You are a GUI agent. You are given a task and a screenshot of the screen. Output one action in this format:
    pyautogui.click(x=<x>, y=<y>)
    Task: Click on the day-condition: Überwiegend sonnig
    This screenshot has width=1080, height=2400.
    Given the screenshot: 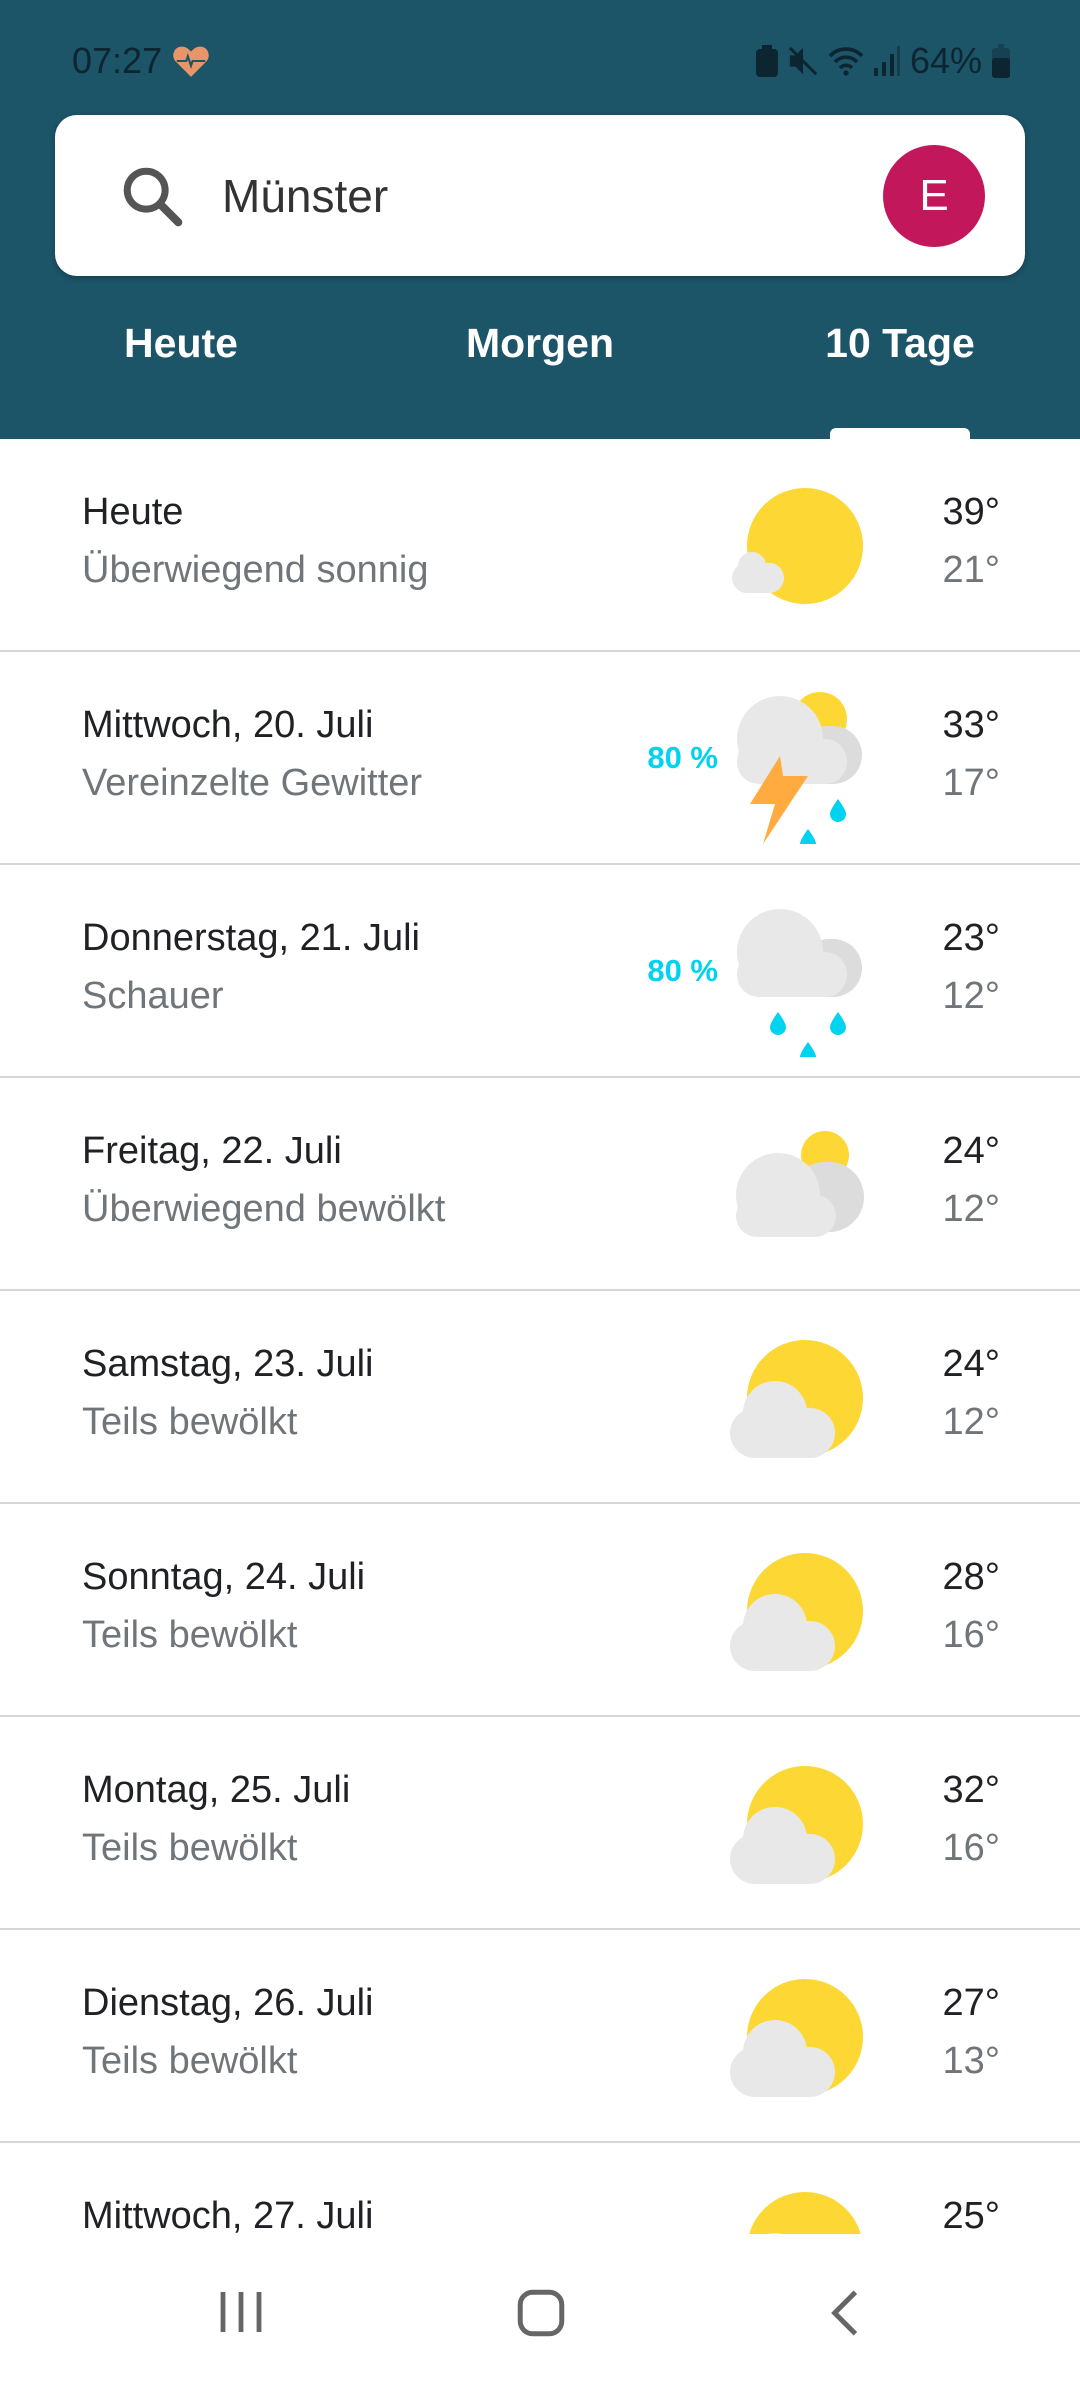 What is the action you would take?
    pyautogui.click(x=255, y=570)
    